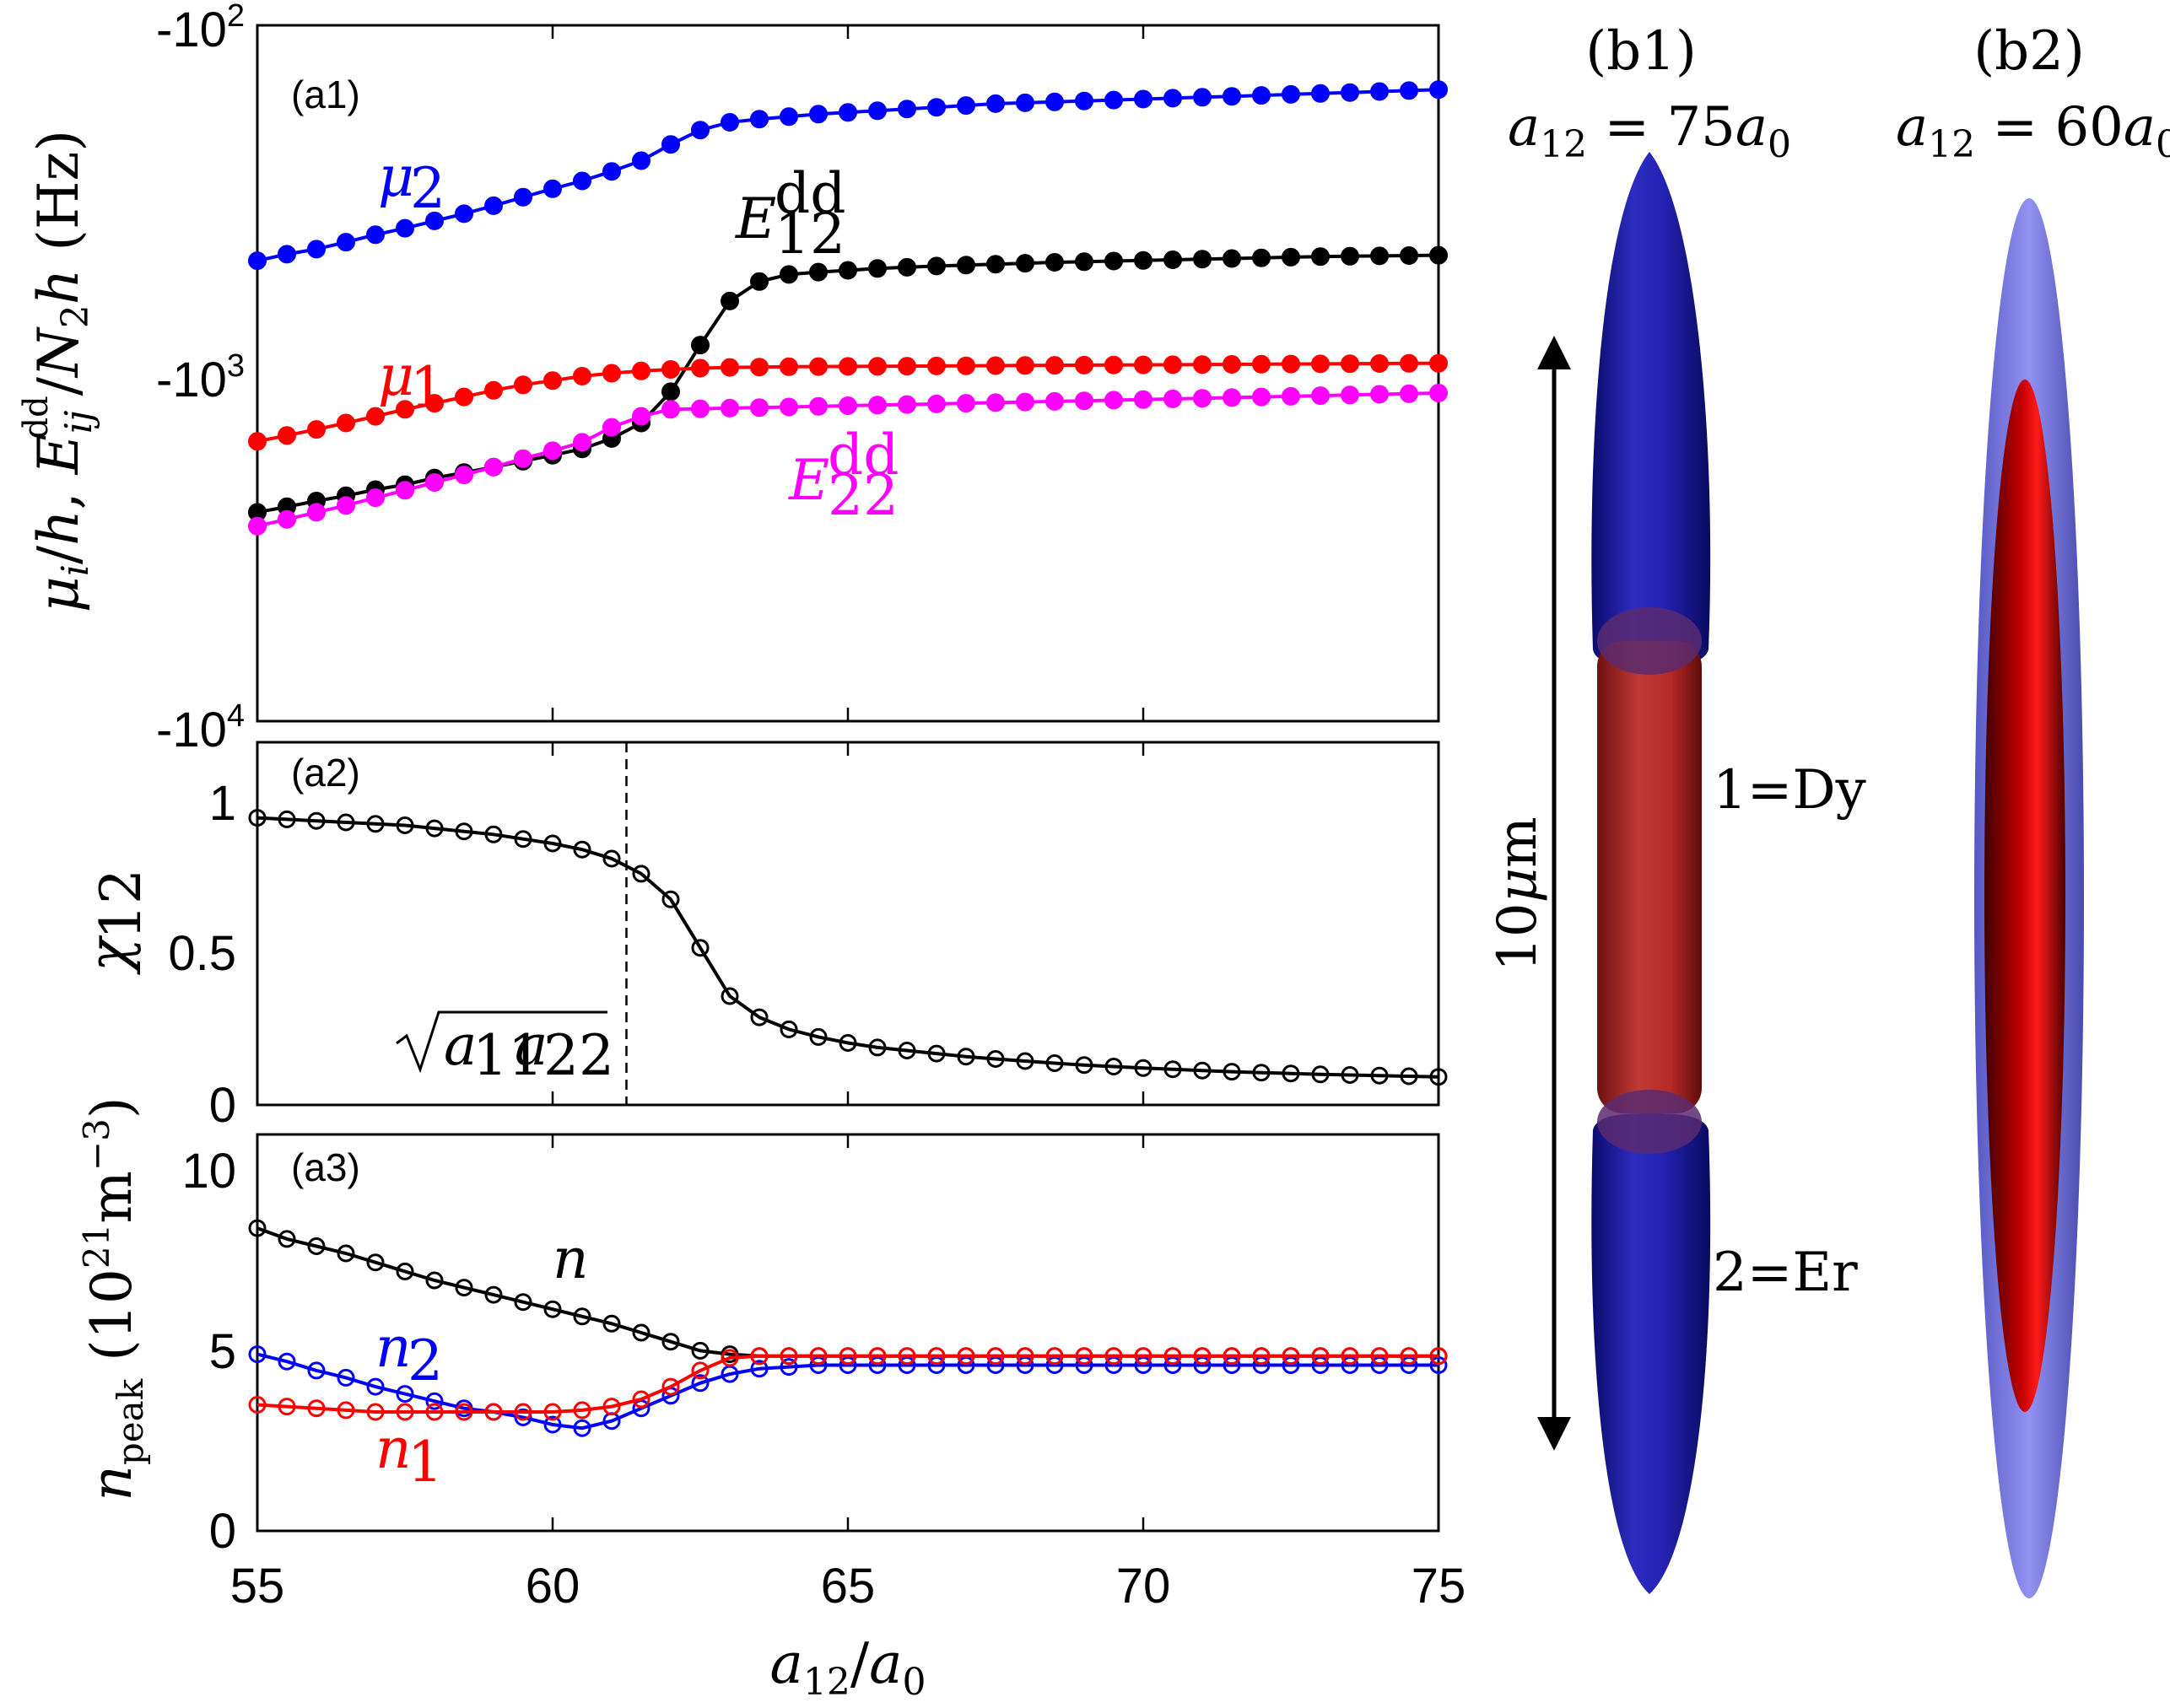 The width and height of the screenshot is (2170, 1708). What do you see at coordinates (848, 1667) in the screenshot?
I see `svg-text: a12/a0` at bounding box center [848, 1667].